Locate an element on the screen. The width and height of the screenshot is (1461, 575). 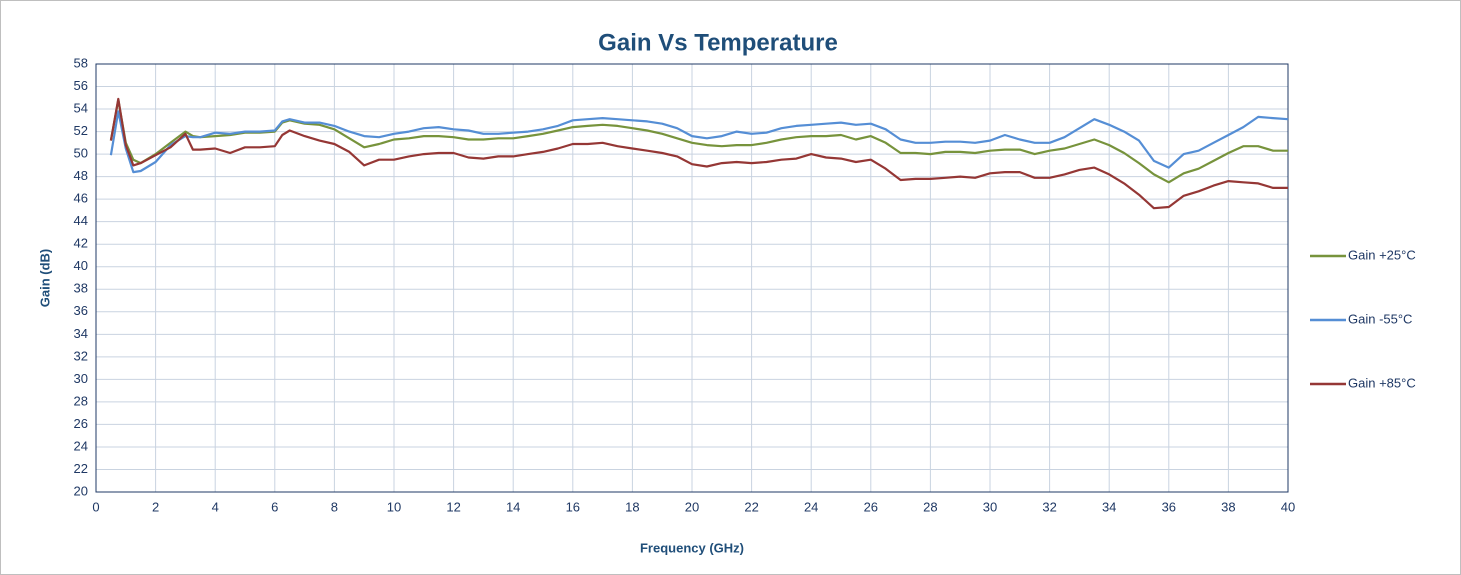
x-tick-label: 2 is located at coordinates (155, 506).